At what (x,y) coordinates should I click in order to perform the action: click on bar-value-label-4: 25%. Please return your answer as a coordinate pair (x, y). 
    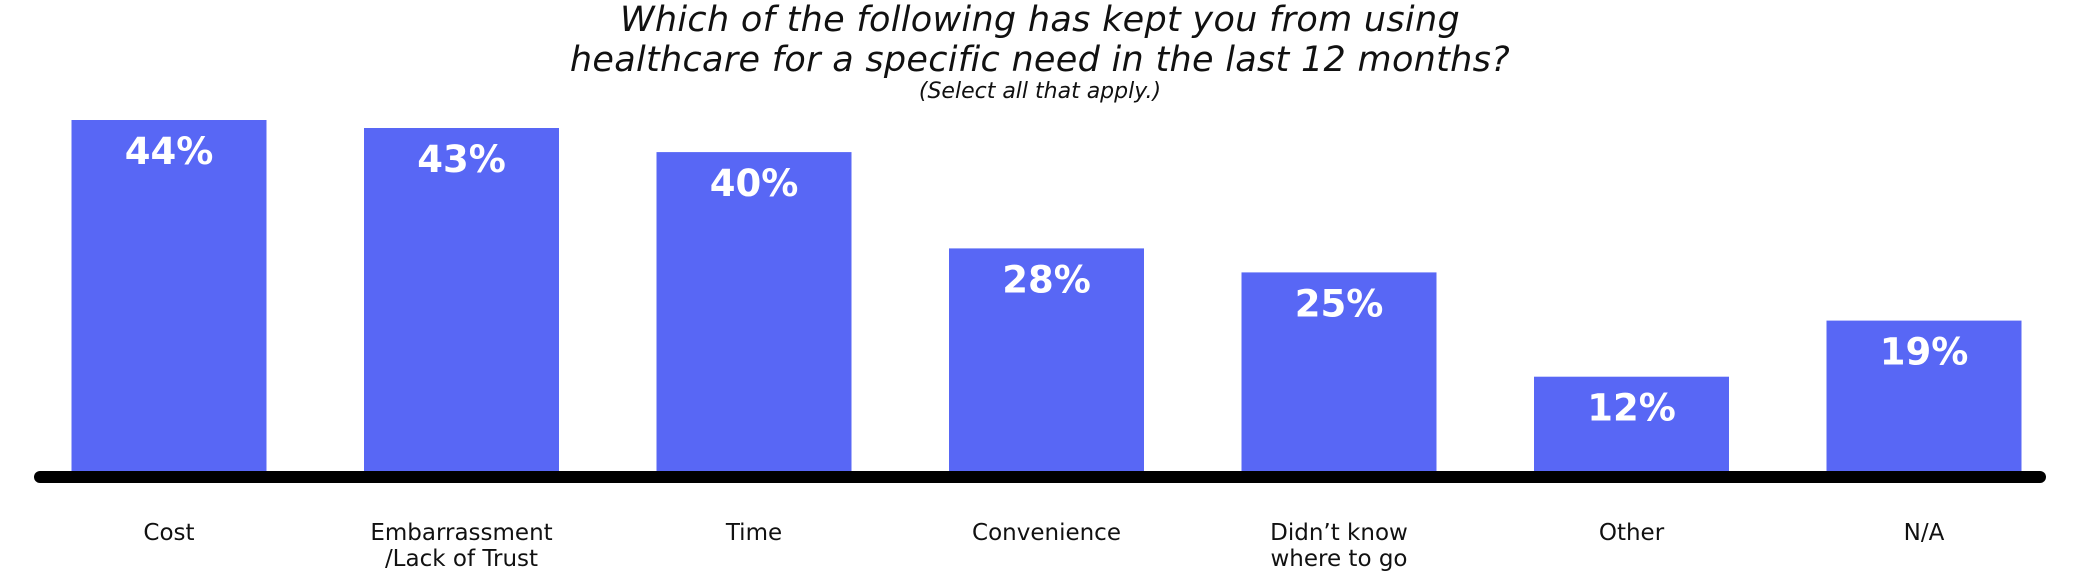
    Looking at the image, I should click on (1339, 303).